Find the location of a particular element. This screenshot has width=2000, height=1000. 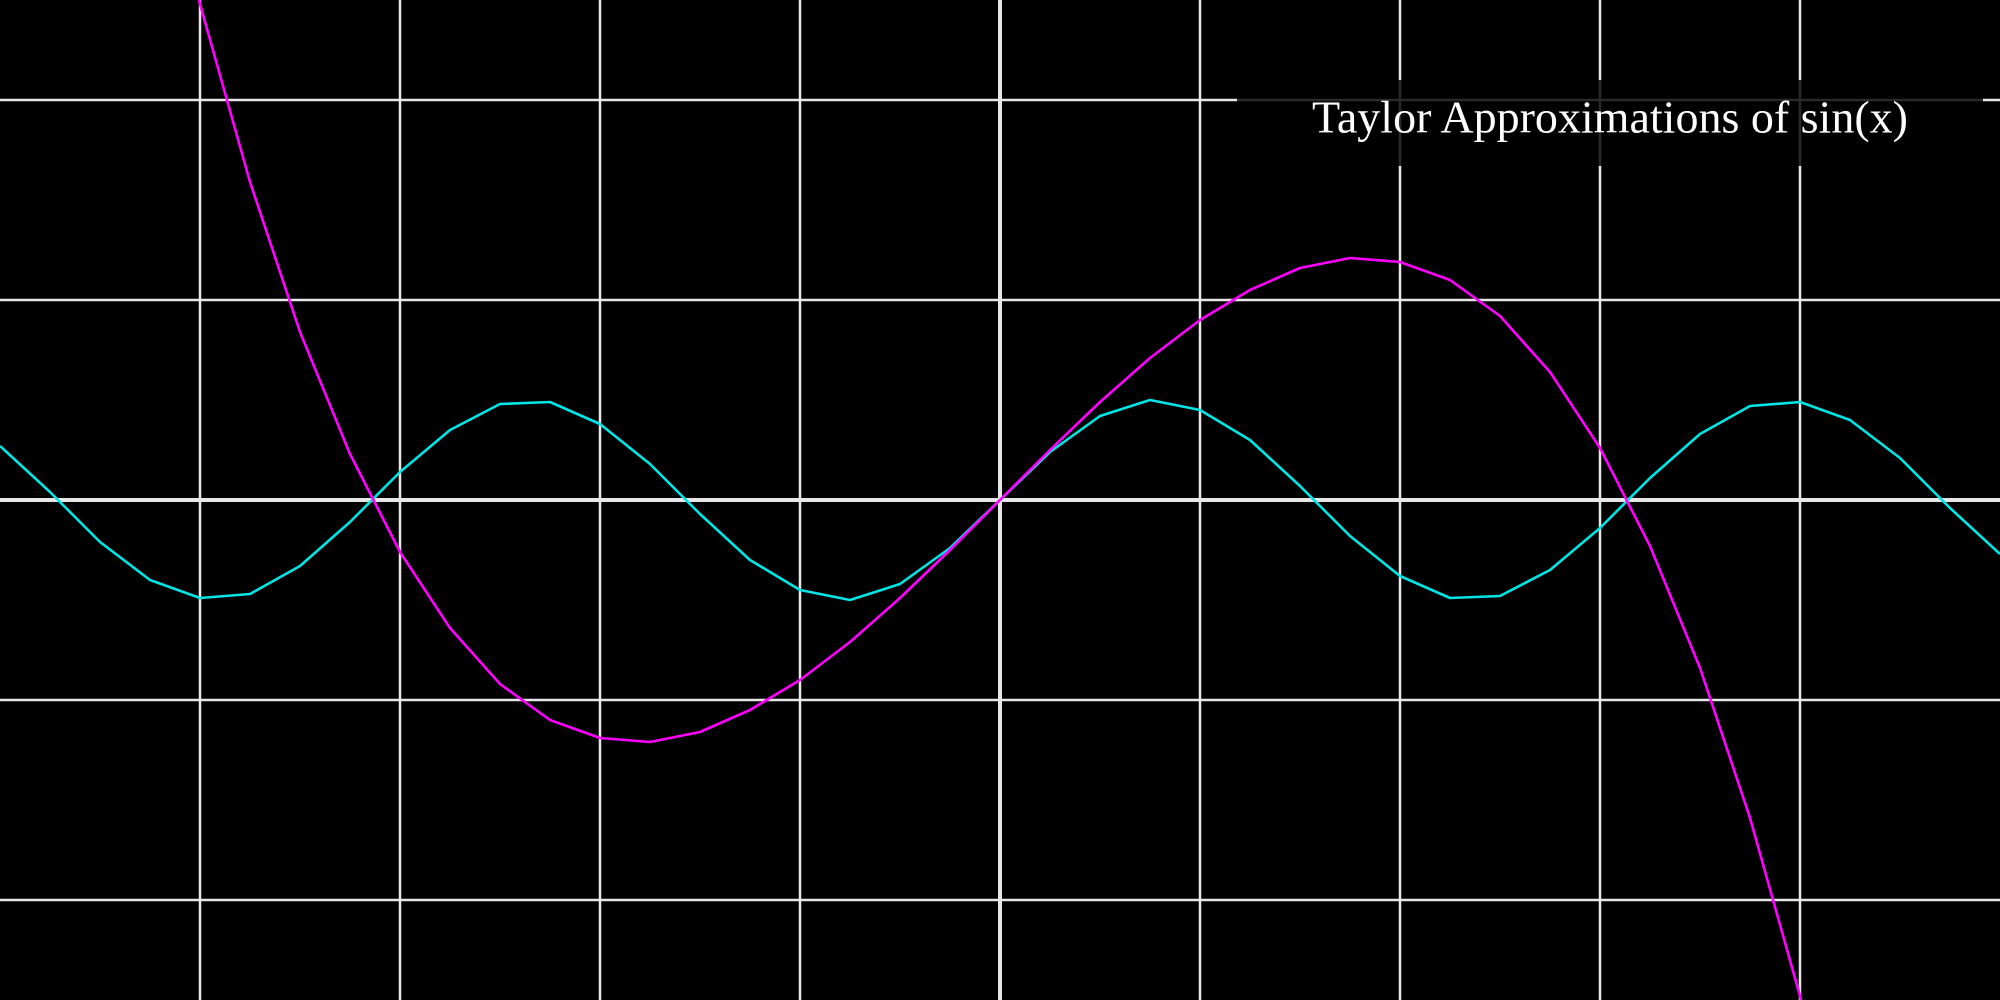

title-box is located at coordinates (1610, 123).